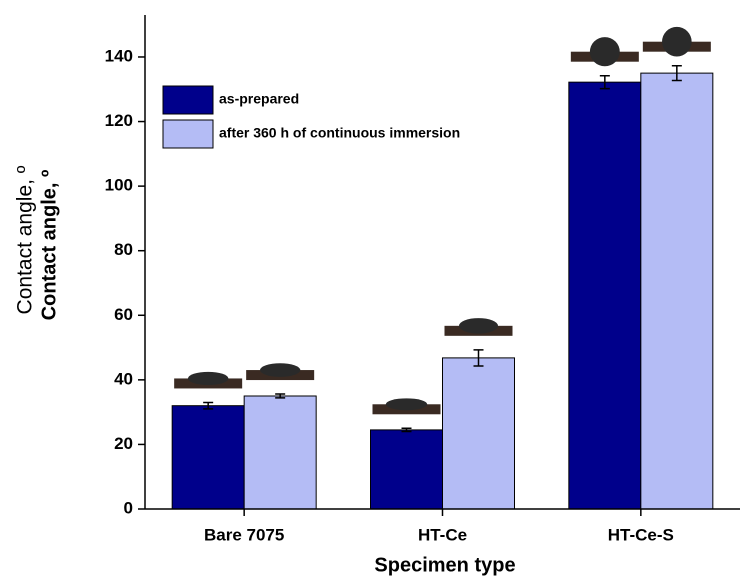  I want to click on y-tick-label: 20, so click(123, 443).